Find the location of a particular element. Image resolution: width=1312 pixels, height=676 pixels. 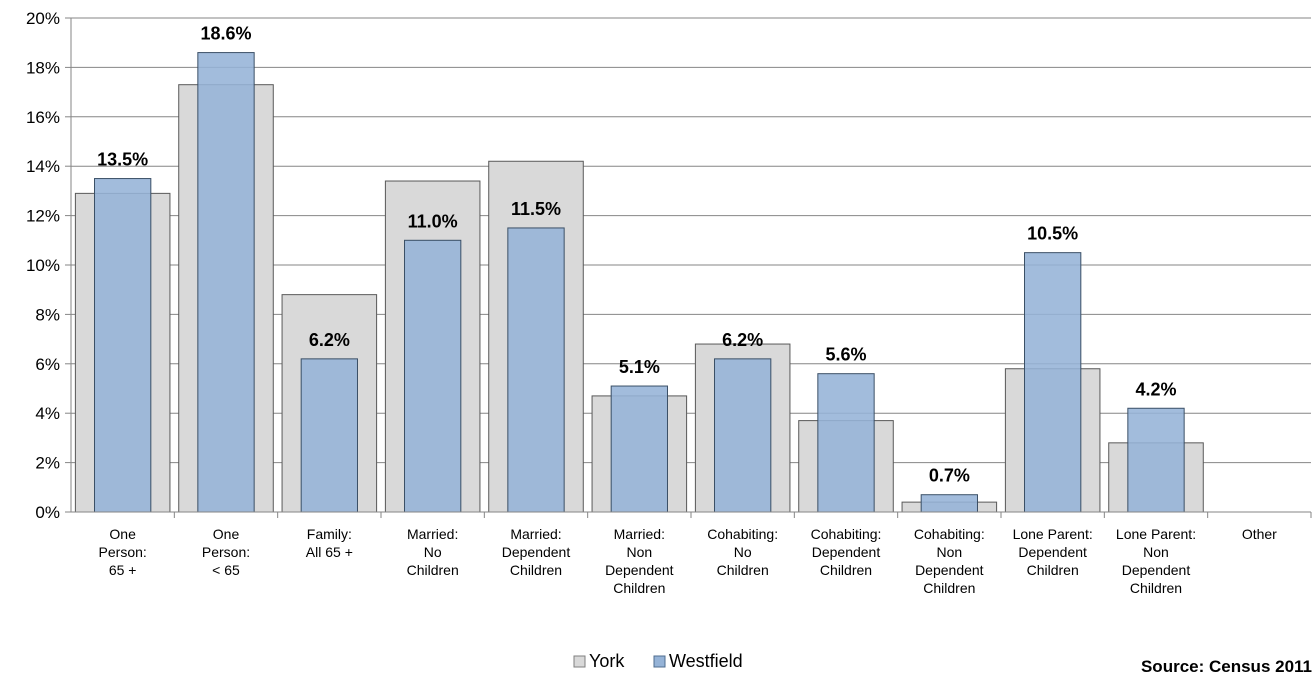

y-tick-label: 0% is located at coordinates (47, 512).